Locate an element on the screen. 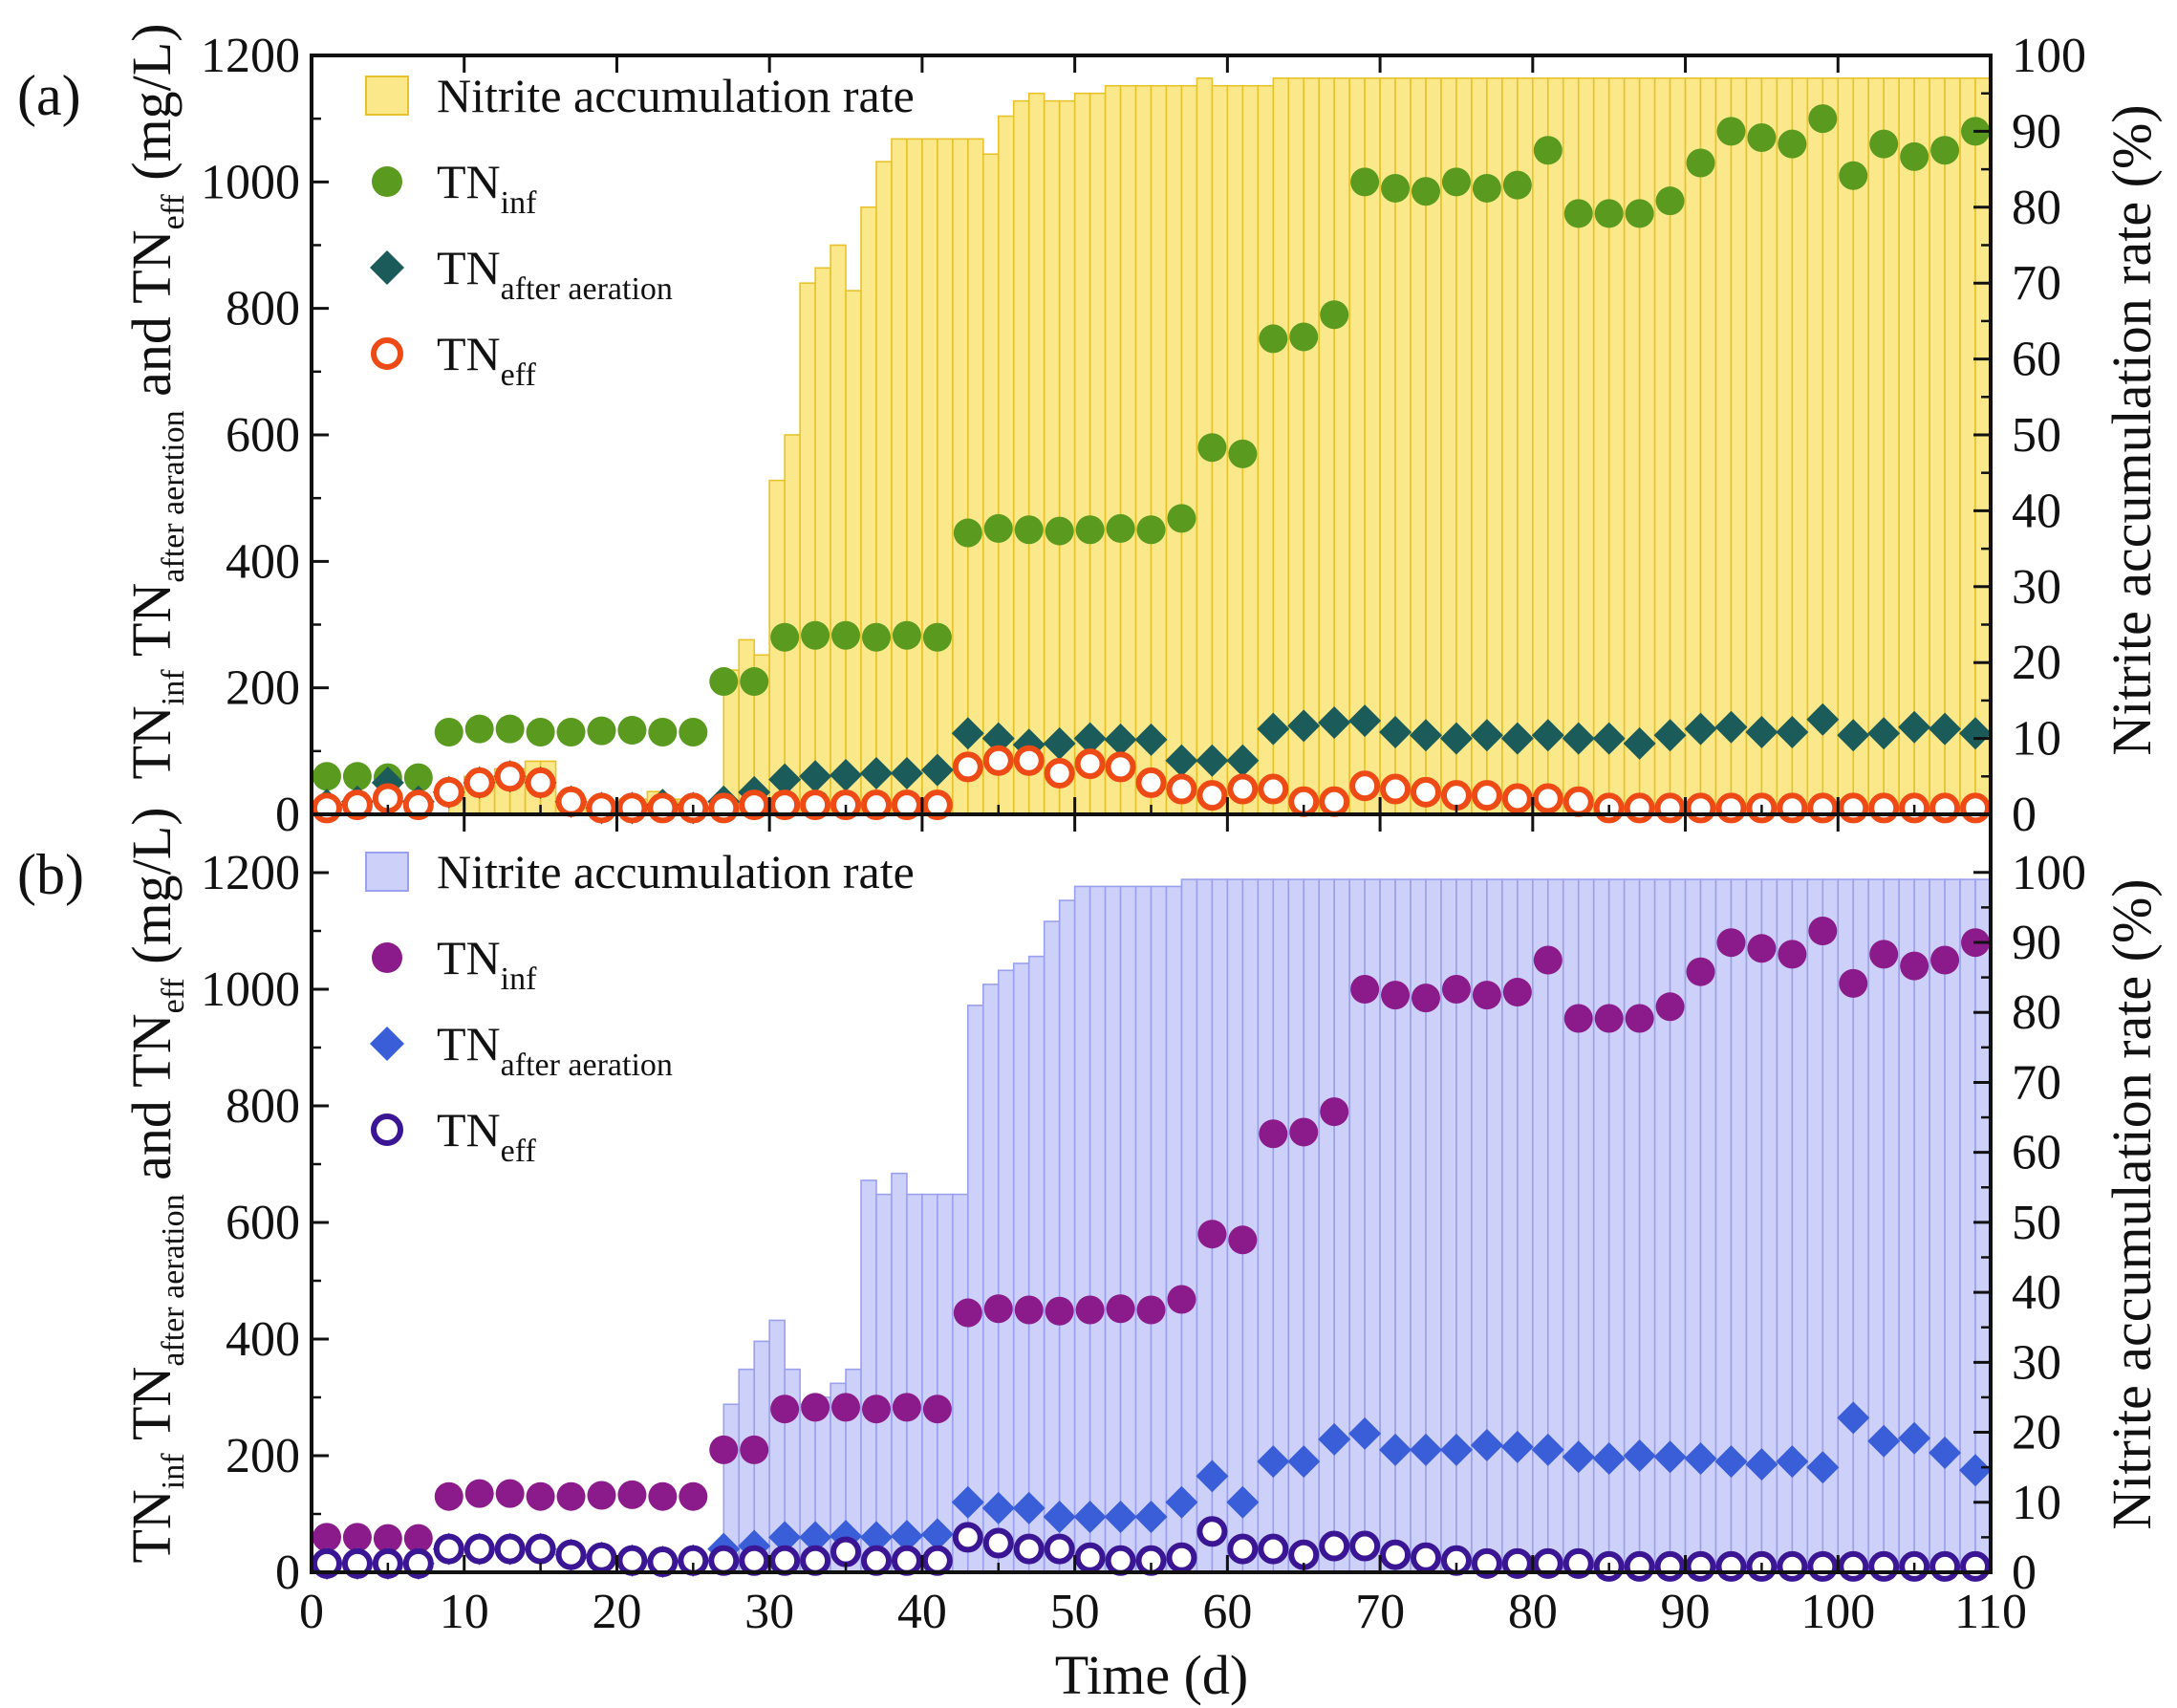 The image size is (2177, 1708). ylabel-a-part-0: TN is located at coordinates (151, 742).